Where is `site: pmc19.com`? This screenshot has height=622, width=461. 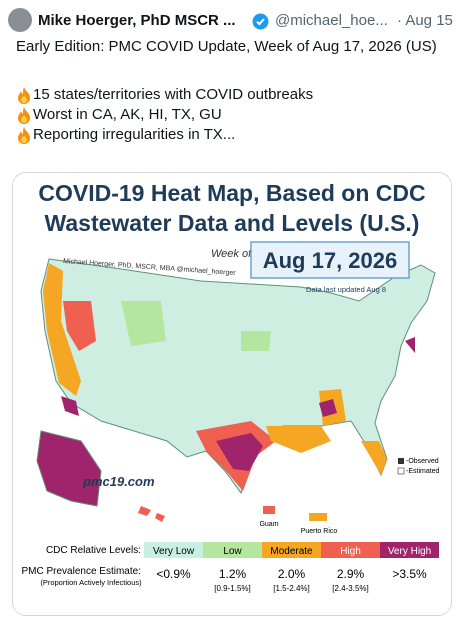 site: pmc19.com is located at coordinates (118, 481).